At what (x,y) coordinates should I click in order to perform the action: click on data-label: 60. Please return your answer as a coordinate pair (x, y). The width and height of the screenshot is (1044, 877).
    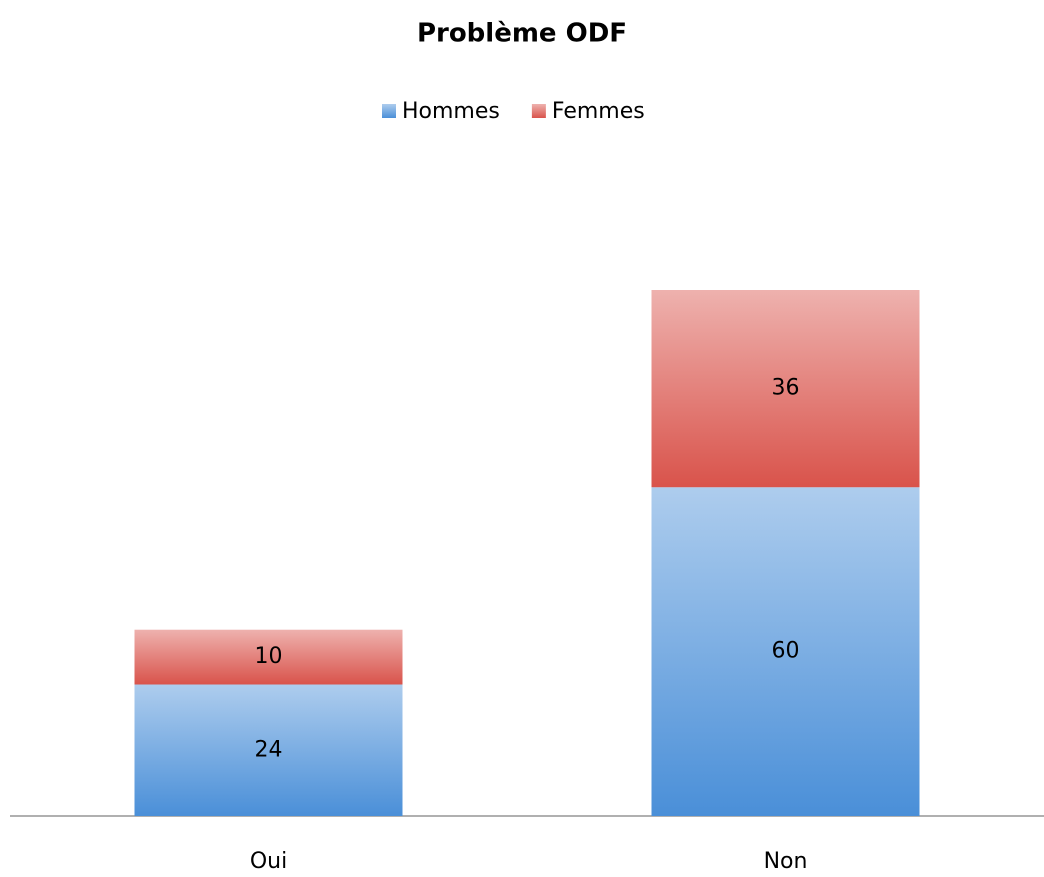
    Looking at the image, I should click on (786, 651).